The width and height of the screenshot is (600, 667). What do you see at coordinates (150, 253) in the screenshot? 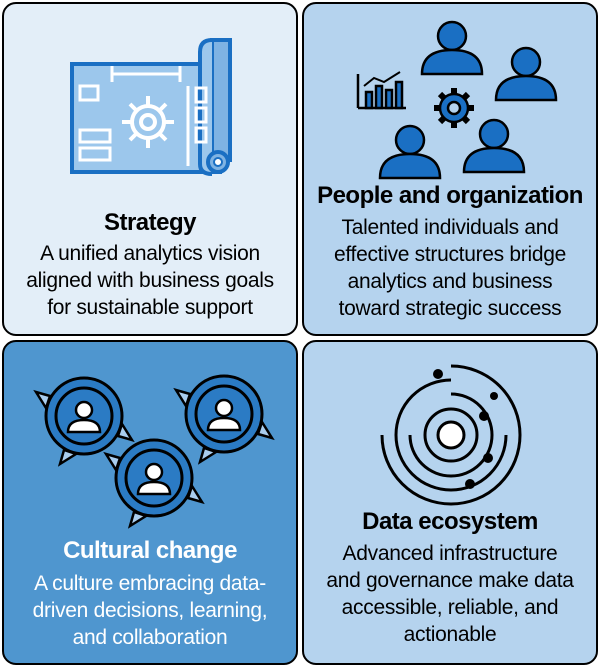
I see `description-line: A unified analytics vision` at bounding box center [150, 253].